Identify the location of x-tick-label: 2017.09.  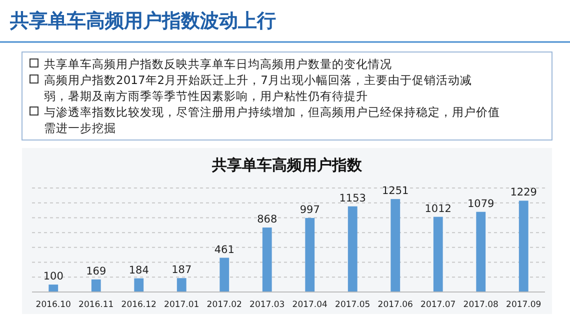
(524, 305).